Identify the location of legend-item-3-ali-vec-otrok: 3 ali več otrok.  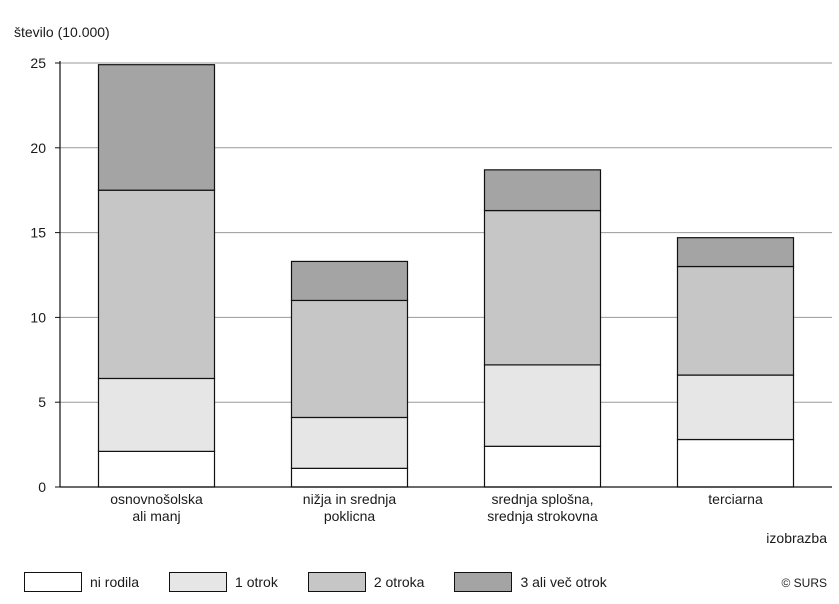
(530, 582).